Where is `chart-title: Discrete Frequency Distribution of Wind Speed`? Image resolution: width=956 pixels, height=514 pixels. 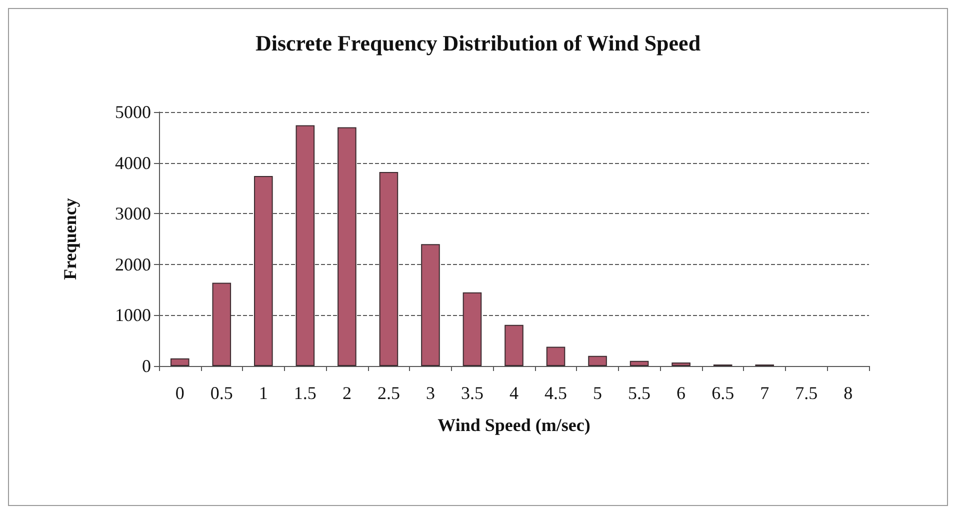
chart-title: Discrete Frequency Distribution of Wind Speed is located at coordinates (478, 43).